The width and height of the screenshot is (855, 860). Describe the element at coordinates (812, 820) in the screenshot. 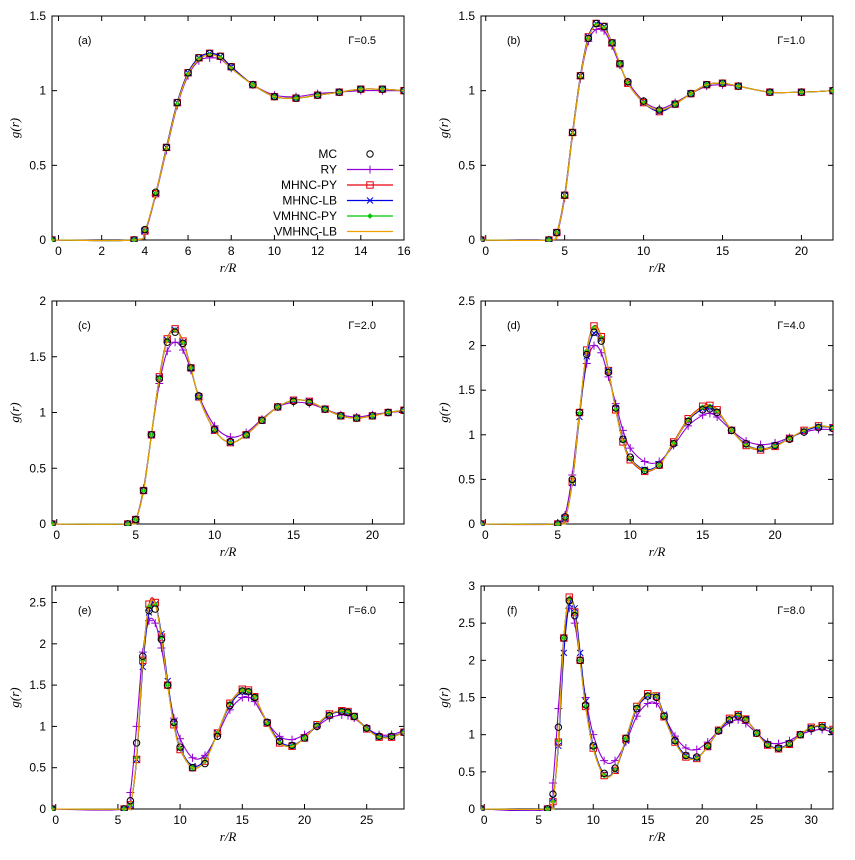

I see `x-tick-label: 30` at that location.